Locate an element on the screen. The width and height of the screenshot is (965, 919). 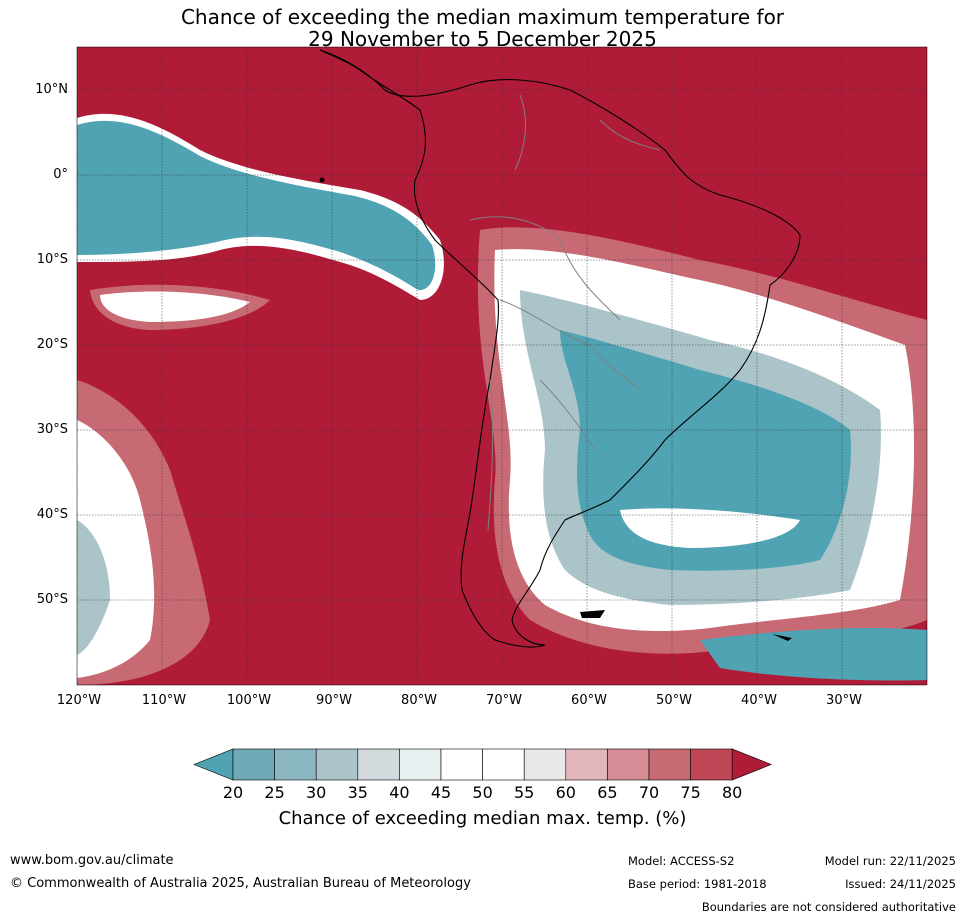
lon-label: 30°W is located at coordinates (844, 700).